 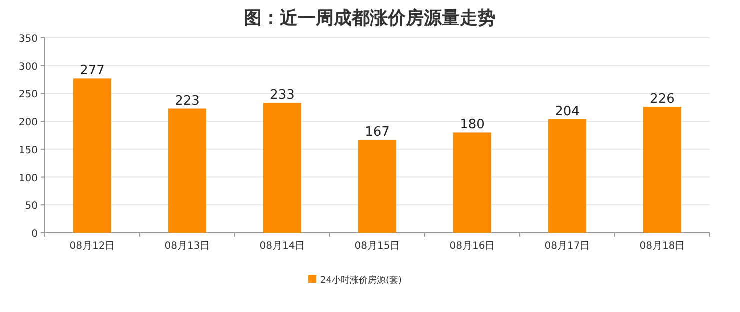 I want to click on chart-title: 图：近一周成都涨价房源量走势, so click(x=370, y=18).